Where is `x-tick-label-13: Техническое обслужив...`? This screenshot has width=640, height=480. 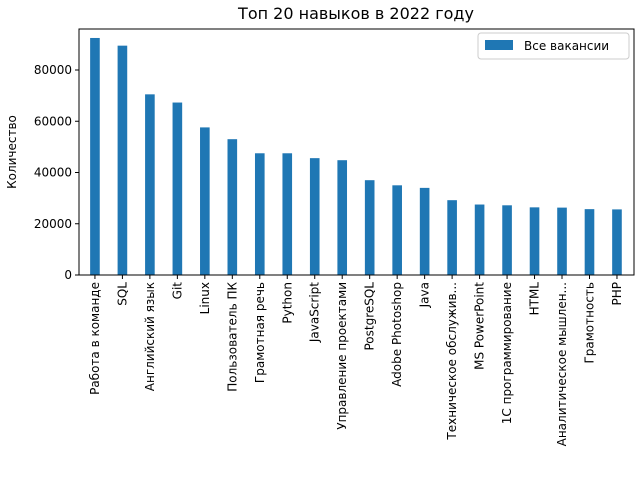 x-tick-label-13: Техническое обслужив... is located at coordinates (452, 361).